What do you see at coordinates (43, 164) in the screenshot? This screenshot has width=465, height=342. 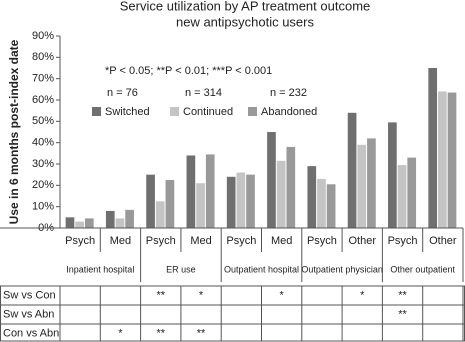 I see `y-tick-label: 30%` at bounding box center [43, 164].